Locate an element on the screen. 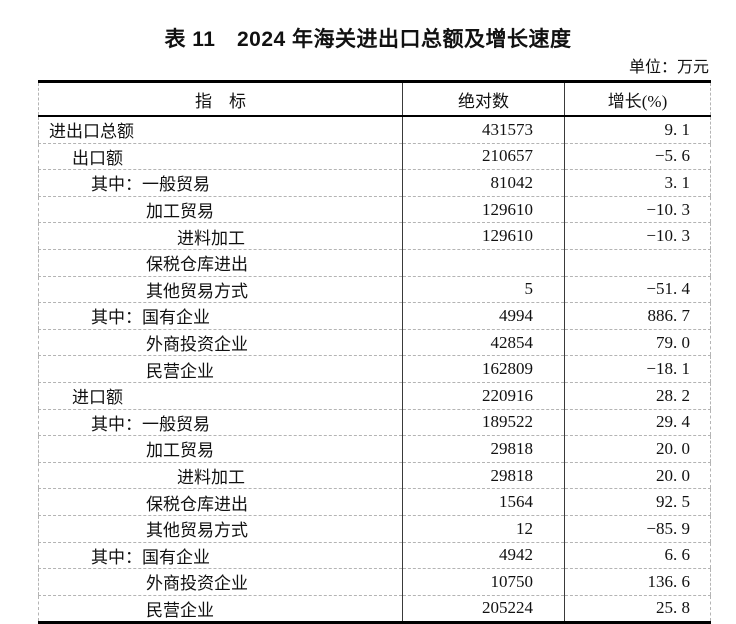 The width and height of the screenshot is (736, 624). table-row: 其中：国有企业 4994 886. 7 is located at coordinates (374, 316).